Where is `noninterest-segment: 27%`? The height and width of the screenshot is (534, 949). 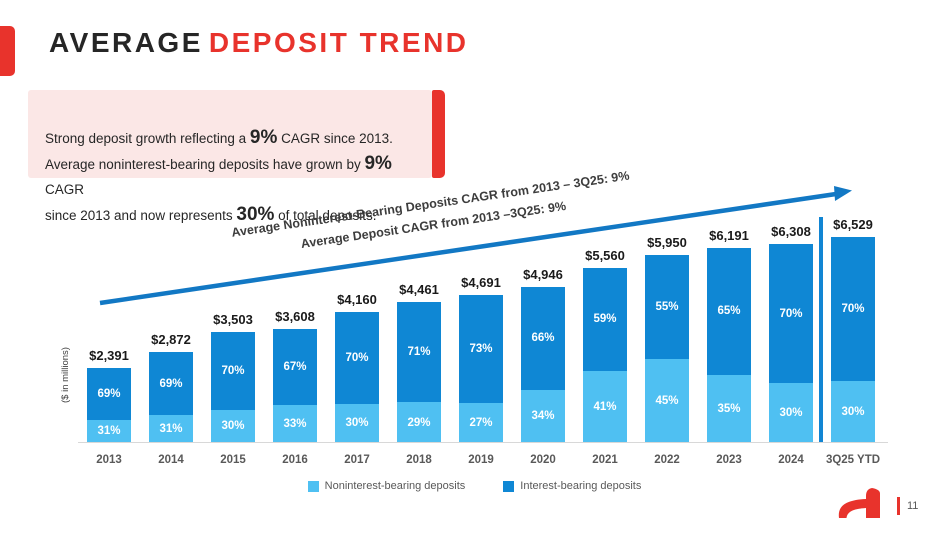
noninterest-segment: 27% is located at coordinates (481, 423).